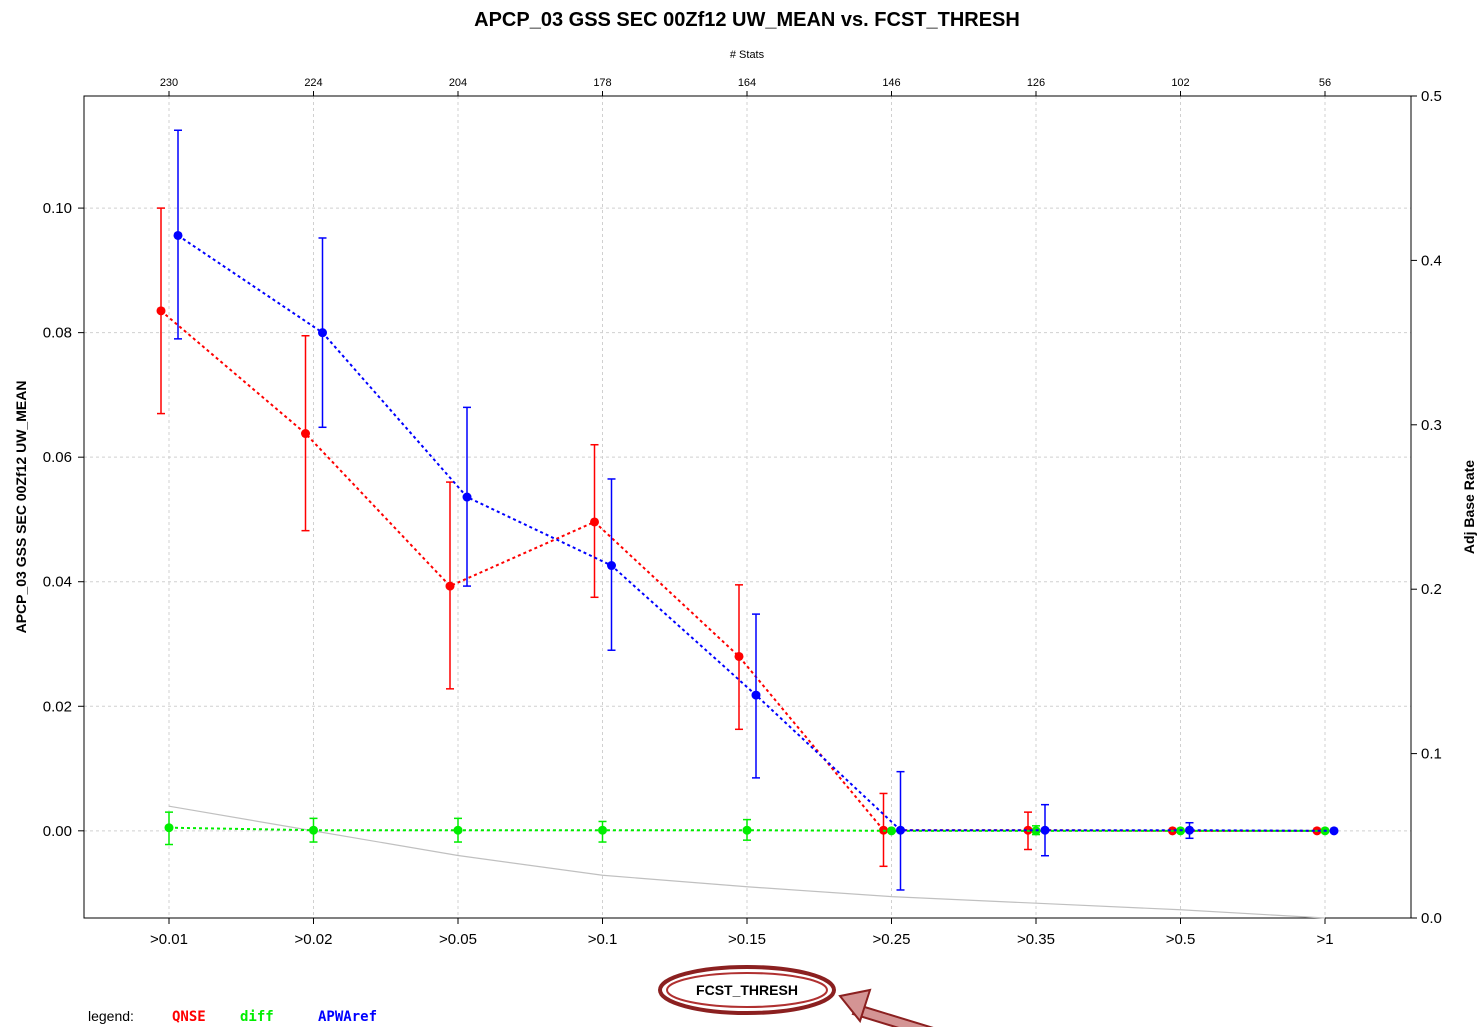 The image size is (1483, 1027). What do you see at coordinates (169, 939) in the screenshot?
I see `x-tick-label: >0.01` at bounding box center [169, 939].